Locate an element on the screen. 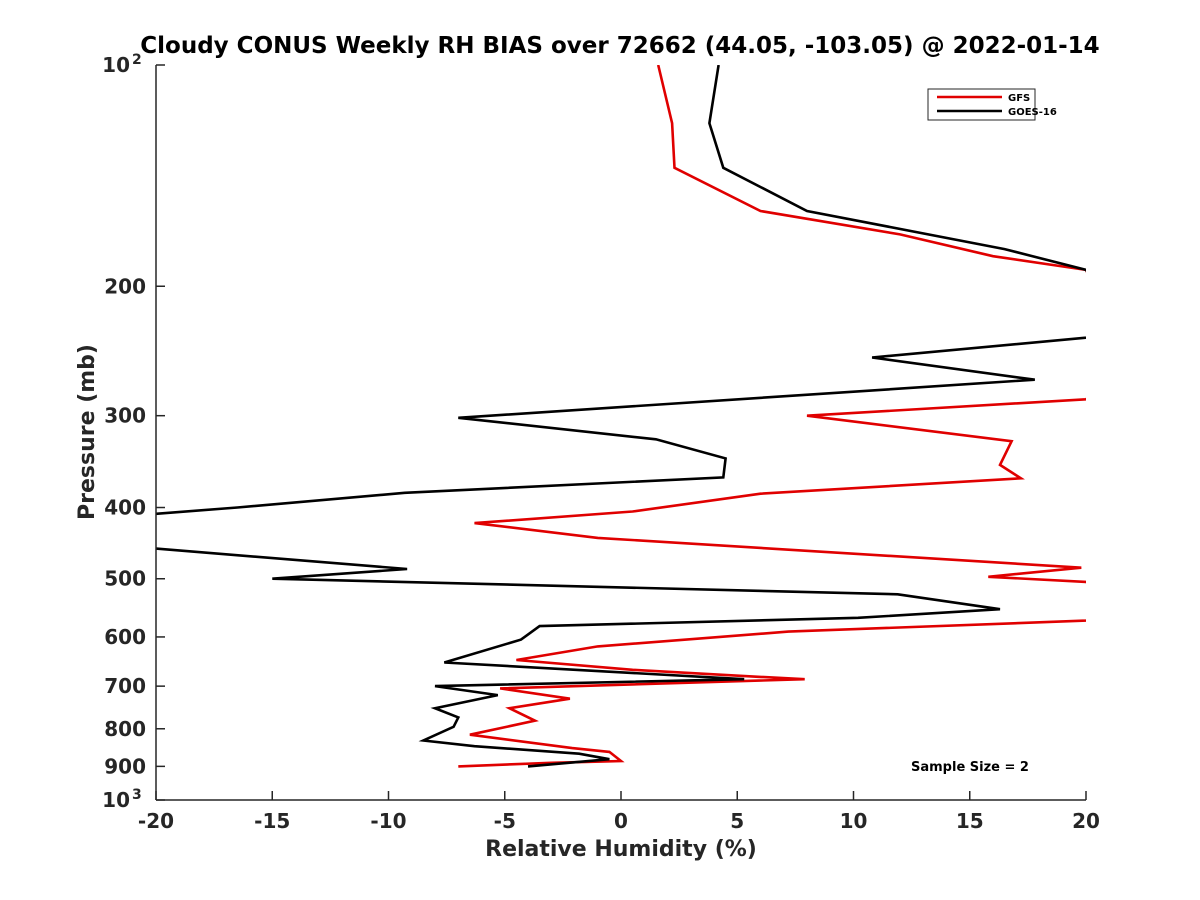 The height and width of the screenshot is (900, 1200). x-tick-label: 10 is located at coordinates (854, 821).